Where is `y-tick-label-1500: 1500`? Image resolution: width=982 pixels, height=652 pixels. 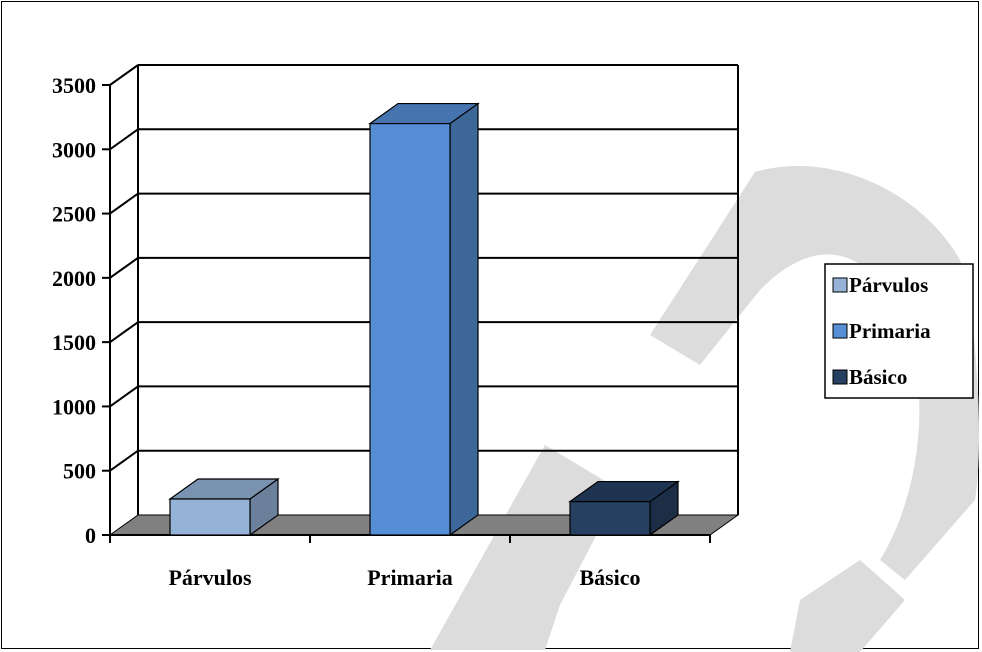 y-tick-label-1500: 1500 is located at coordinates (74, 342).